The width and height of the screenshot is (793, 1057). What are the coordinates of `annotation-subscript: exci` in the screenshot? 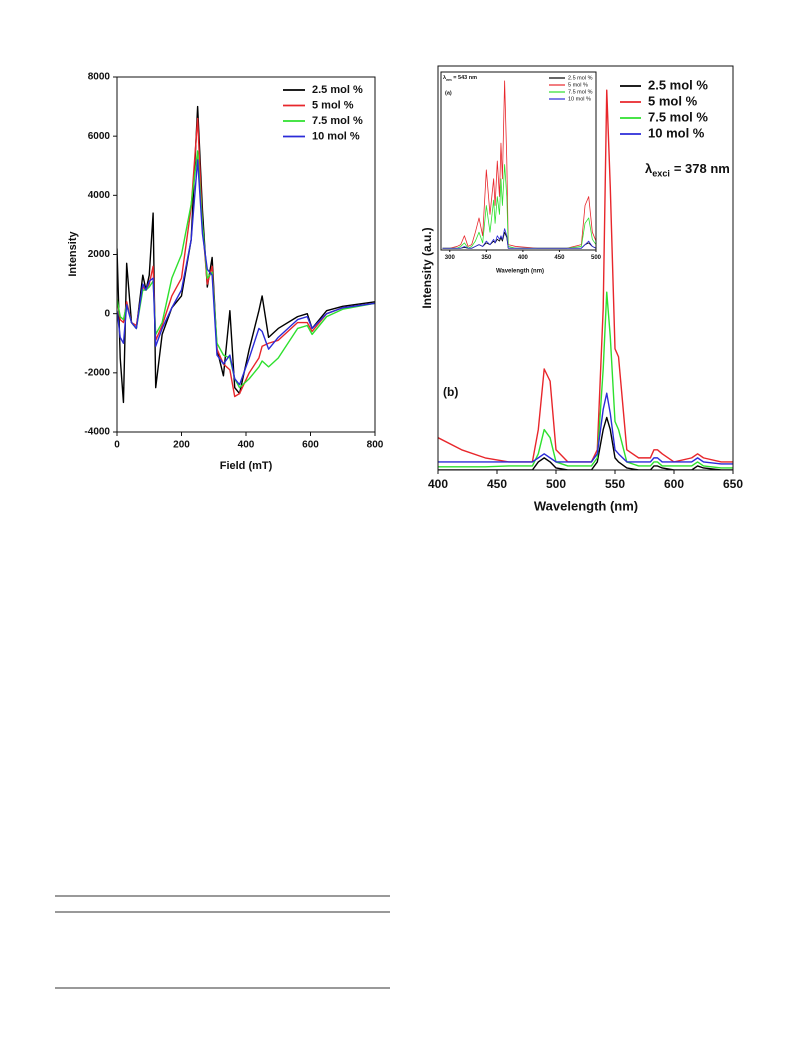 It's located at (661, 174).